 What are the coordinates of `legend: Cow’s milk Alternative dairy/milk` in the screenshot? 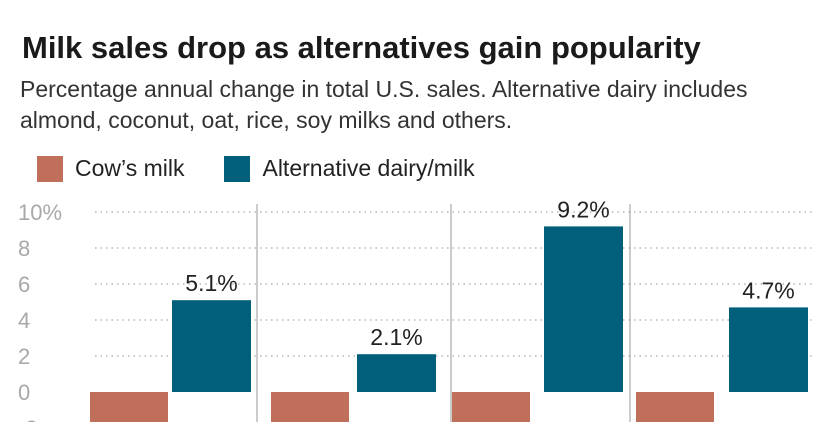 It's located at (276, 168).